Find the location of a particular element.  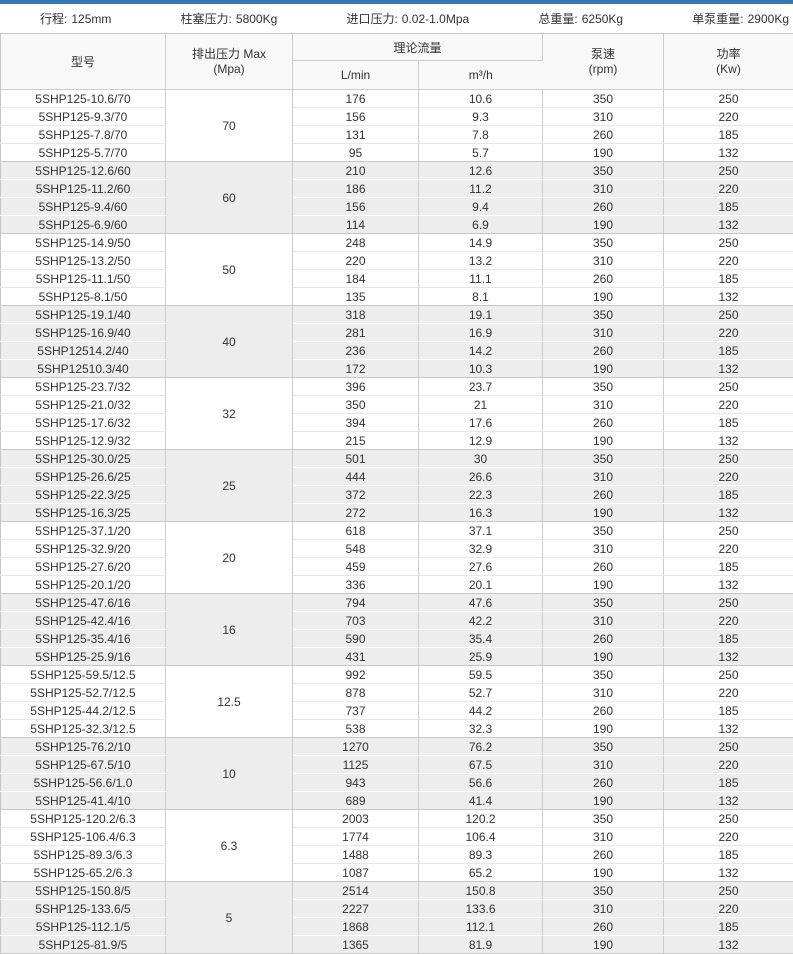

info-label: 单泵重量: is located at coordinates (717, 19).